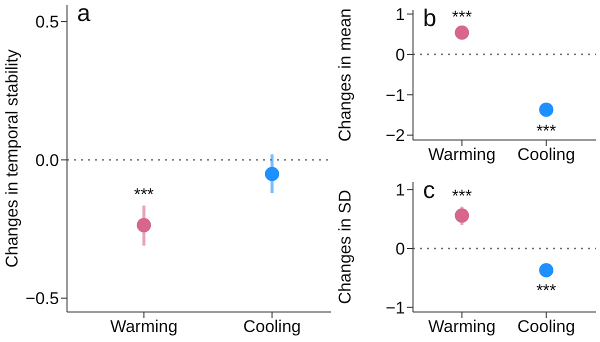 The image size is (600, 342). I want to click on y-tick-label: 0.5, so click(47, 22).